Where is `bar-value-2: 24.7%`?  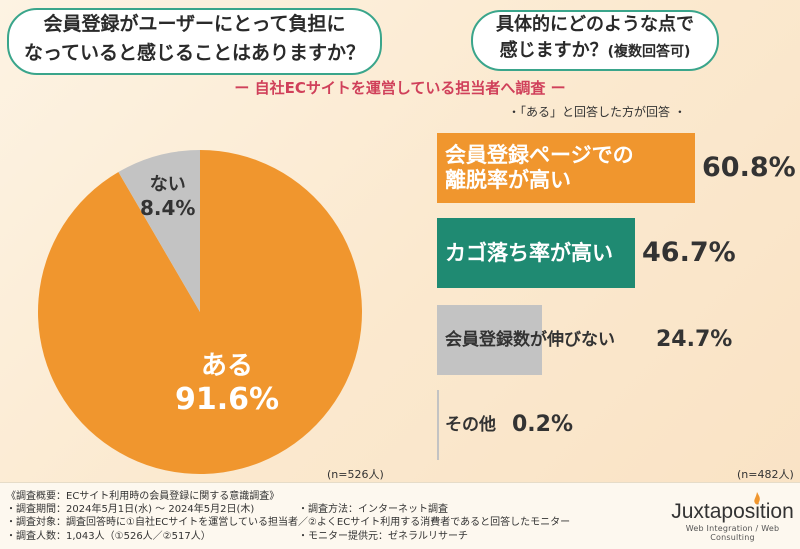 bar-value-2: 24.7% is located at coordinates (694, 339).